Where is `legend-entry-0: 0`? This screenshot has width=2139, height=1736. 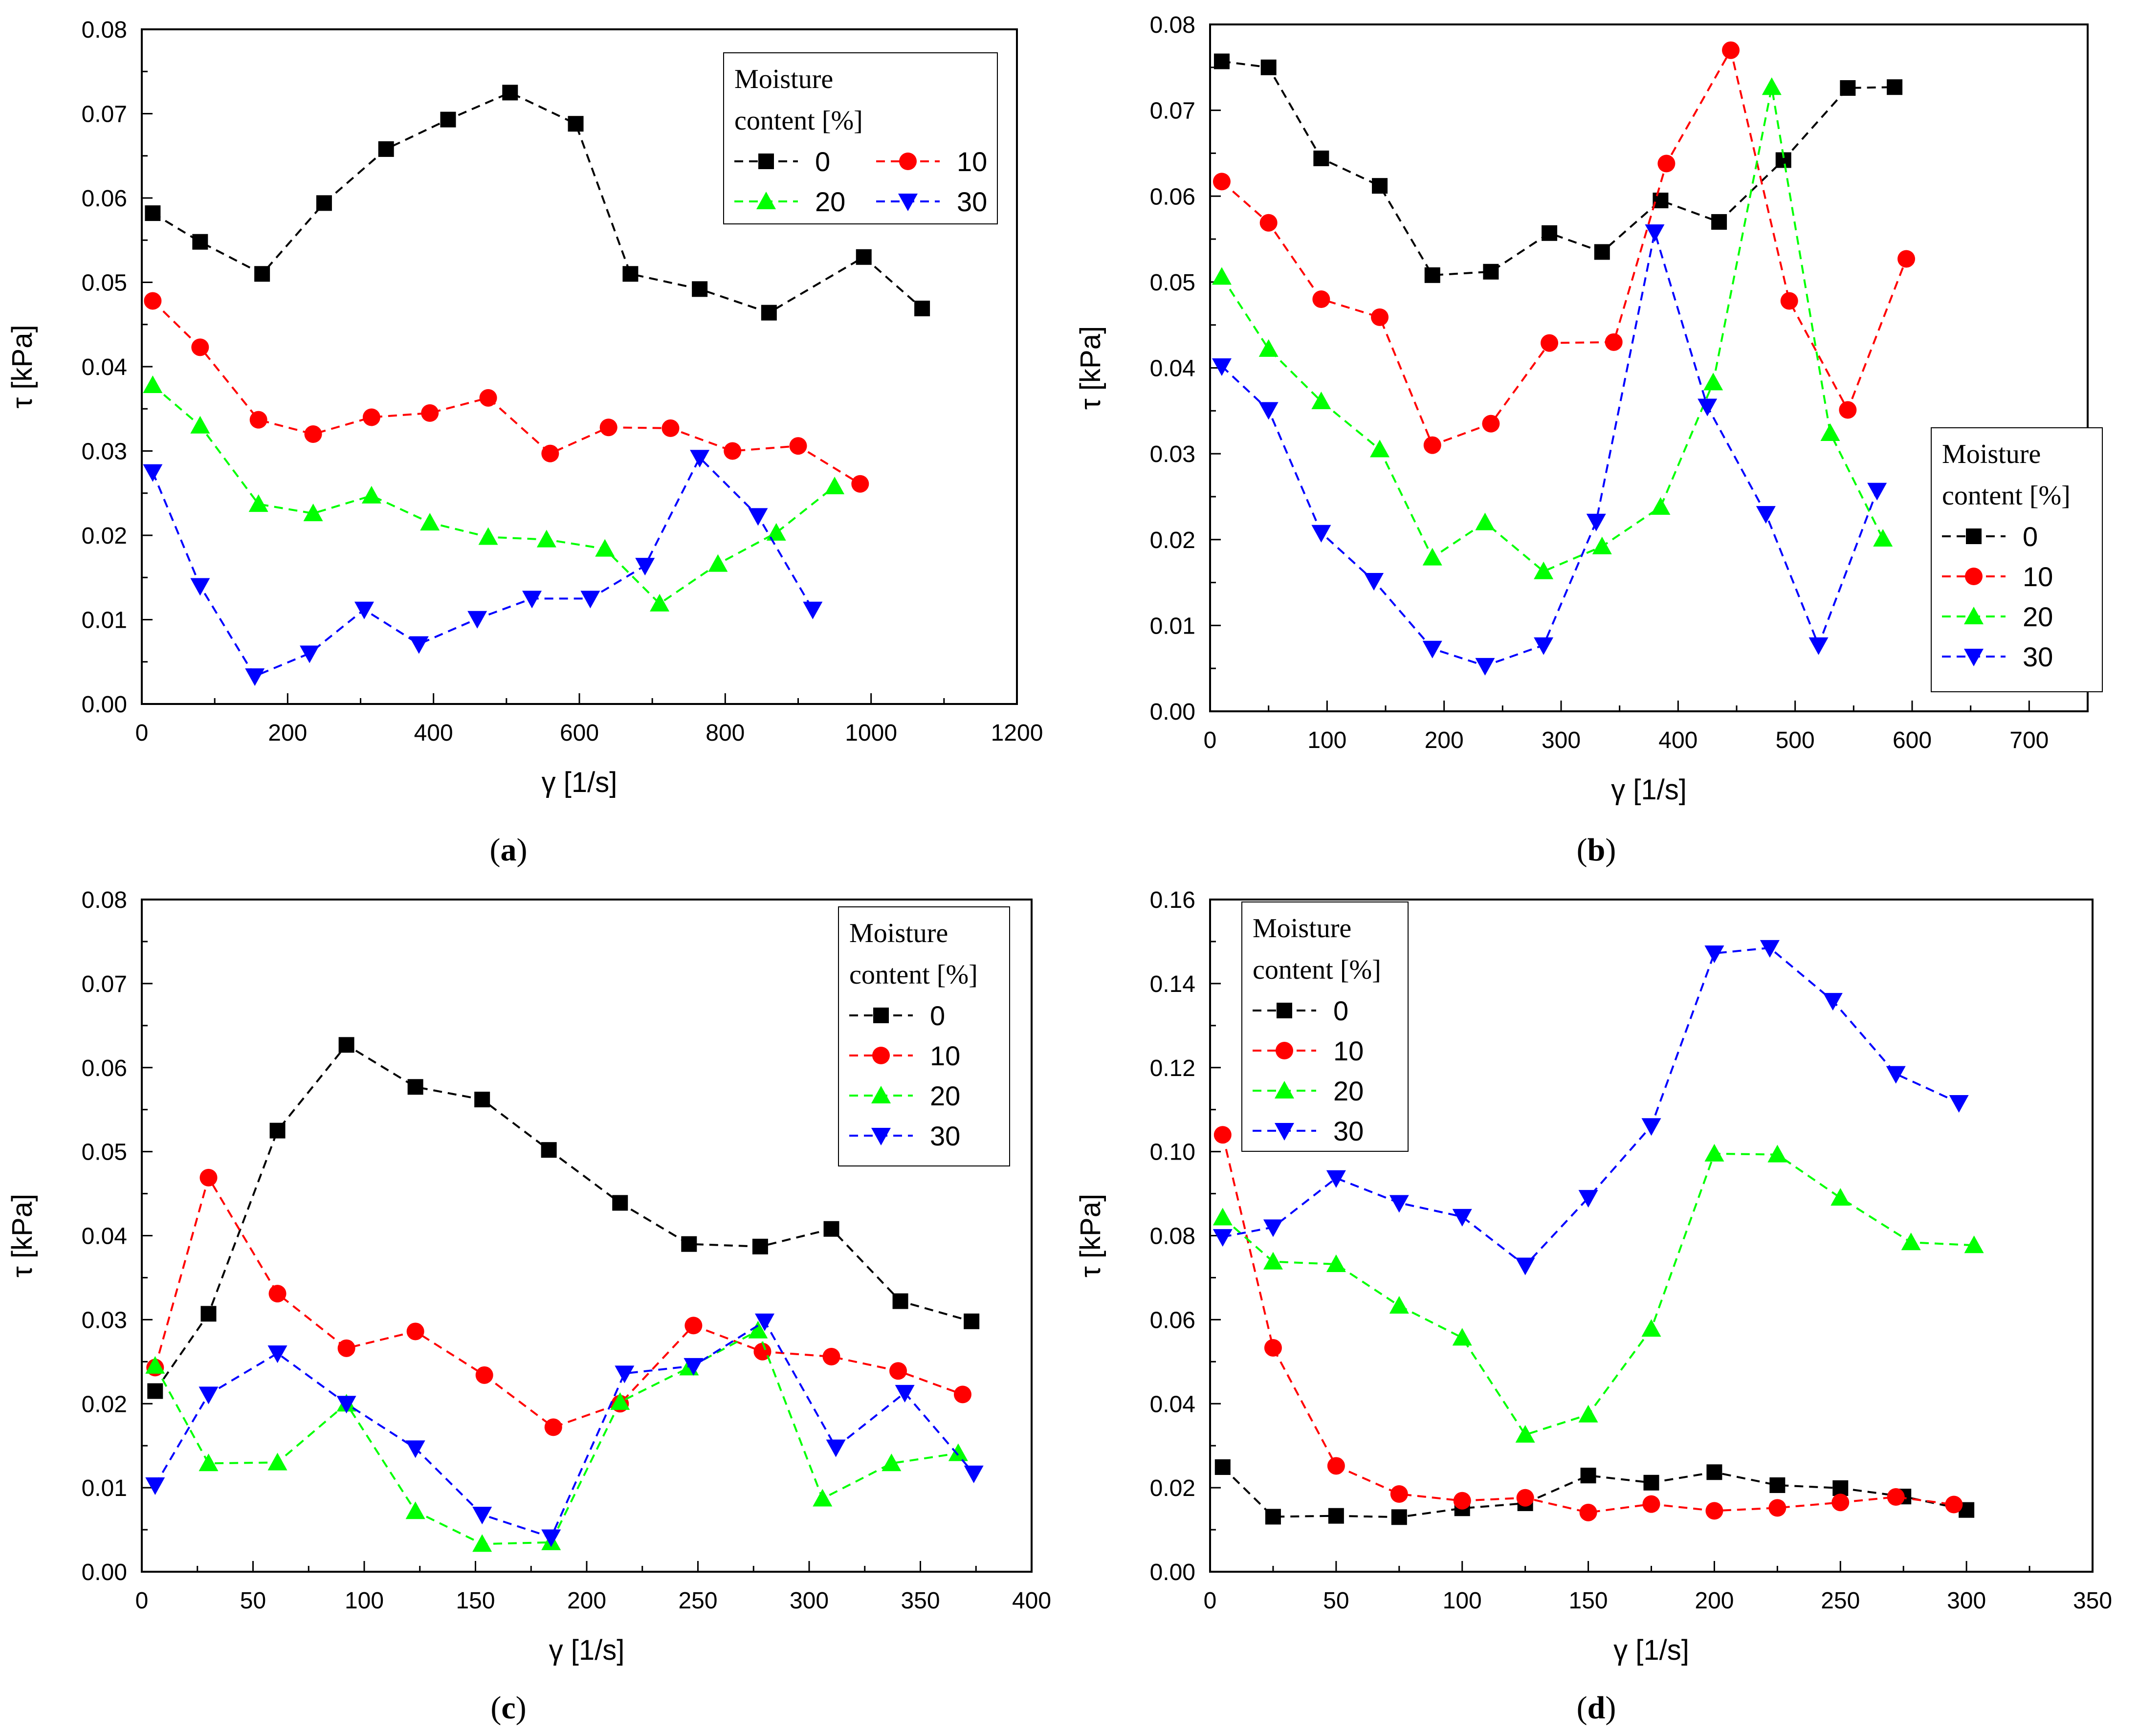
legend-entry-0: 0 is located at coordinates (782, 161).